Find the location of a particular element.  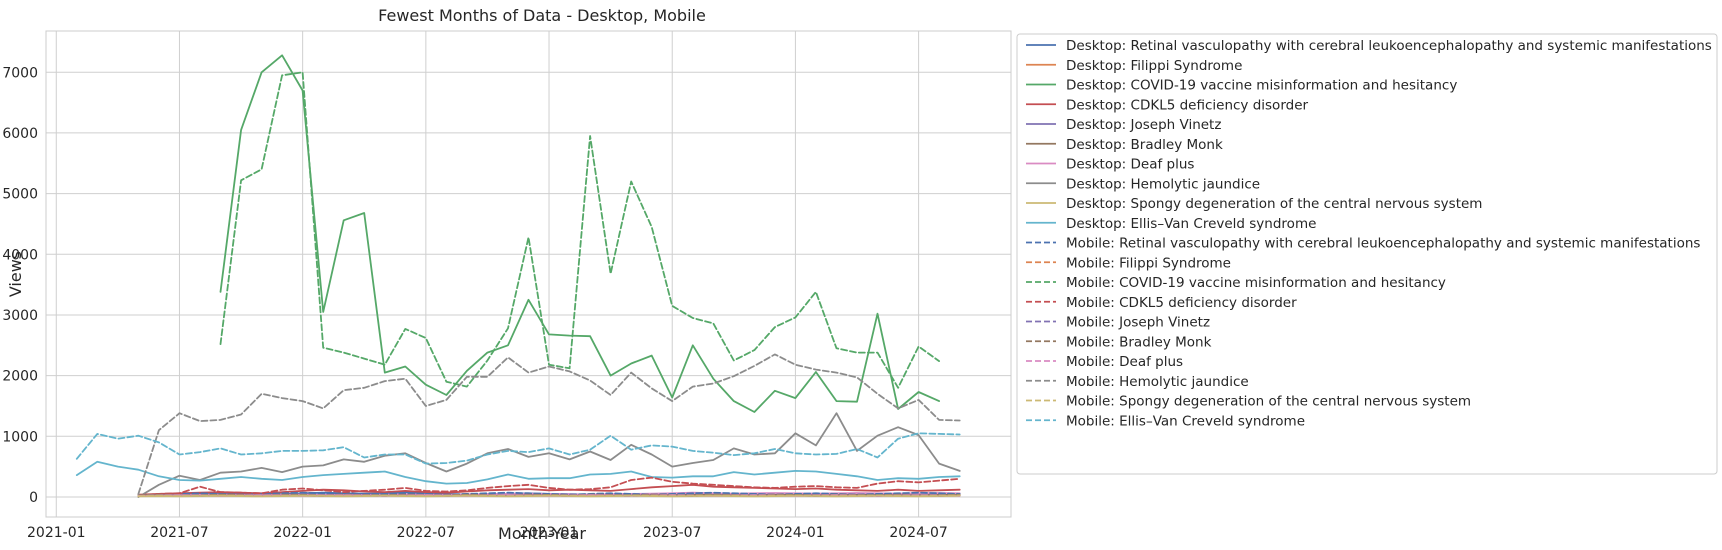

y-tick-label: 2000 is located at coordinates (20, 377).